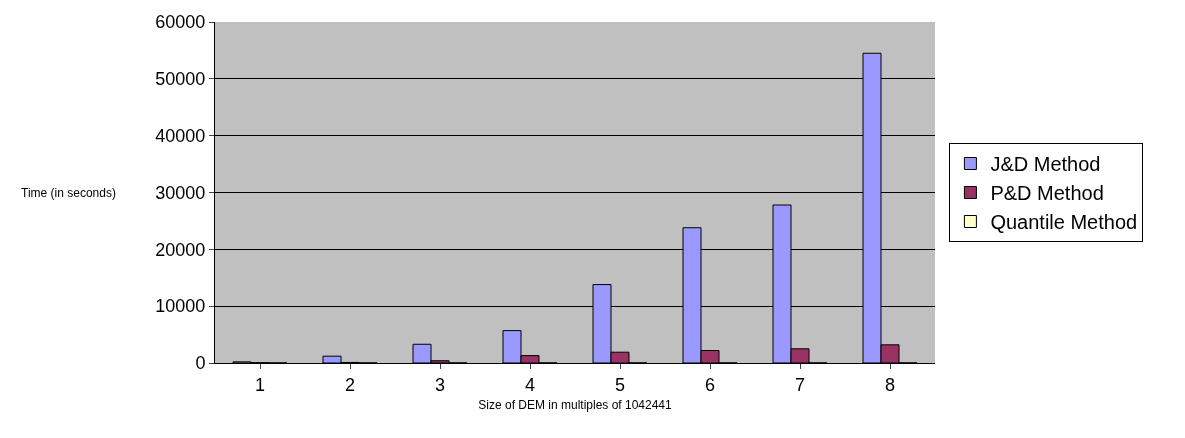 Image resolution: width=1185 pixels, height=438 pixels. What do you see at coordinates (68, 193) in the screenshot?
I see `y-axis-title: Time (in seconds)` at bounding box center [68, 193].